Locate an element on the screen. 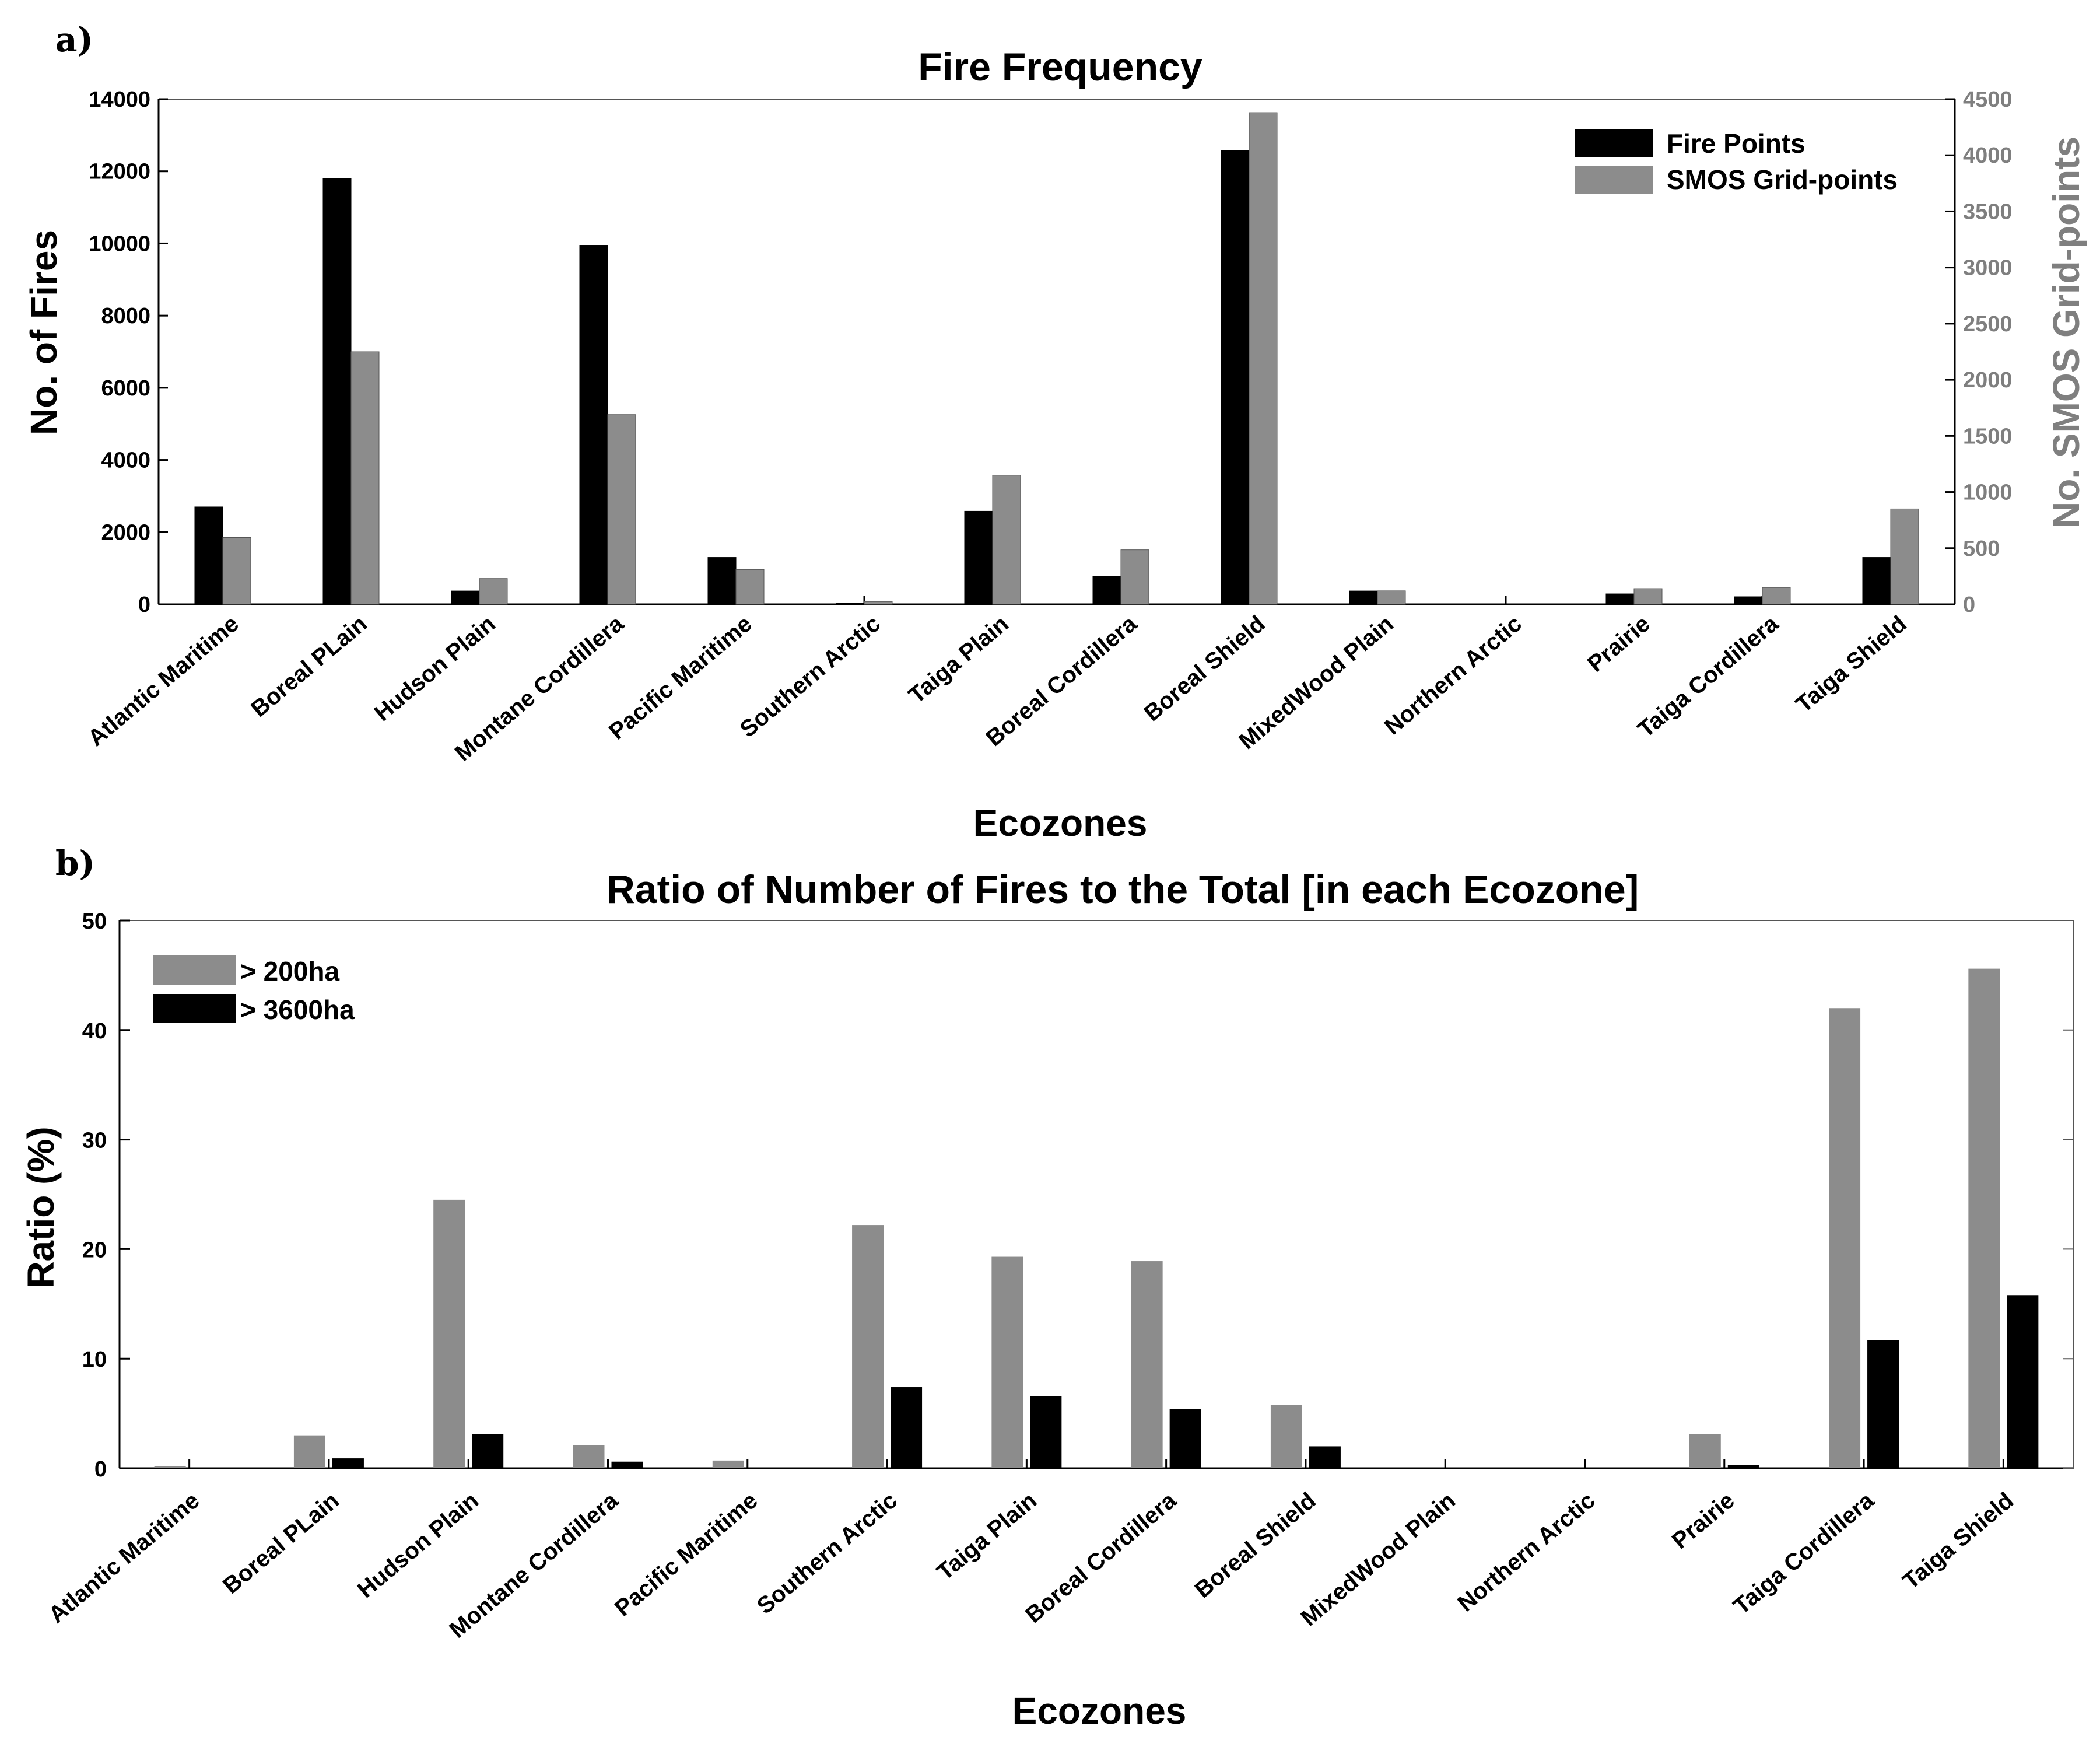  panel-a-x-tick-label: Atlantic Maritime is located at coordinates (163, 681).